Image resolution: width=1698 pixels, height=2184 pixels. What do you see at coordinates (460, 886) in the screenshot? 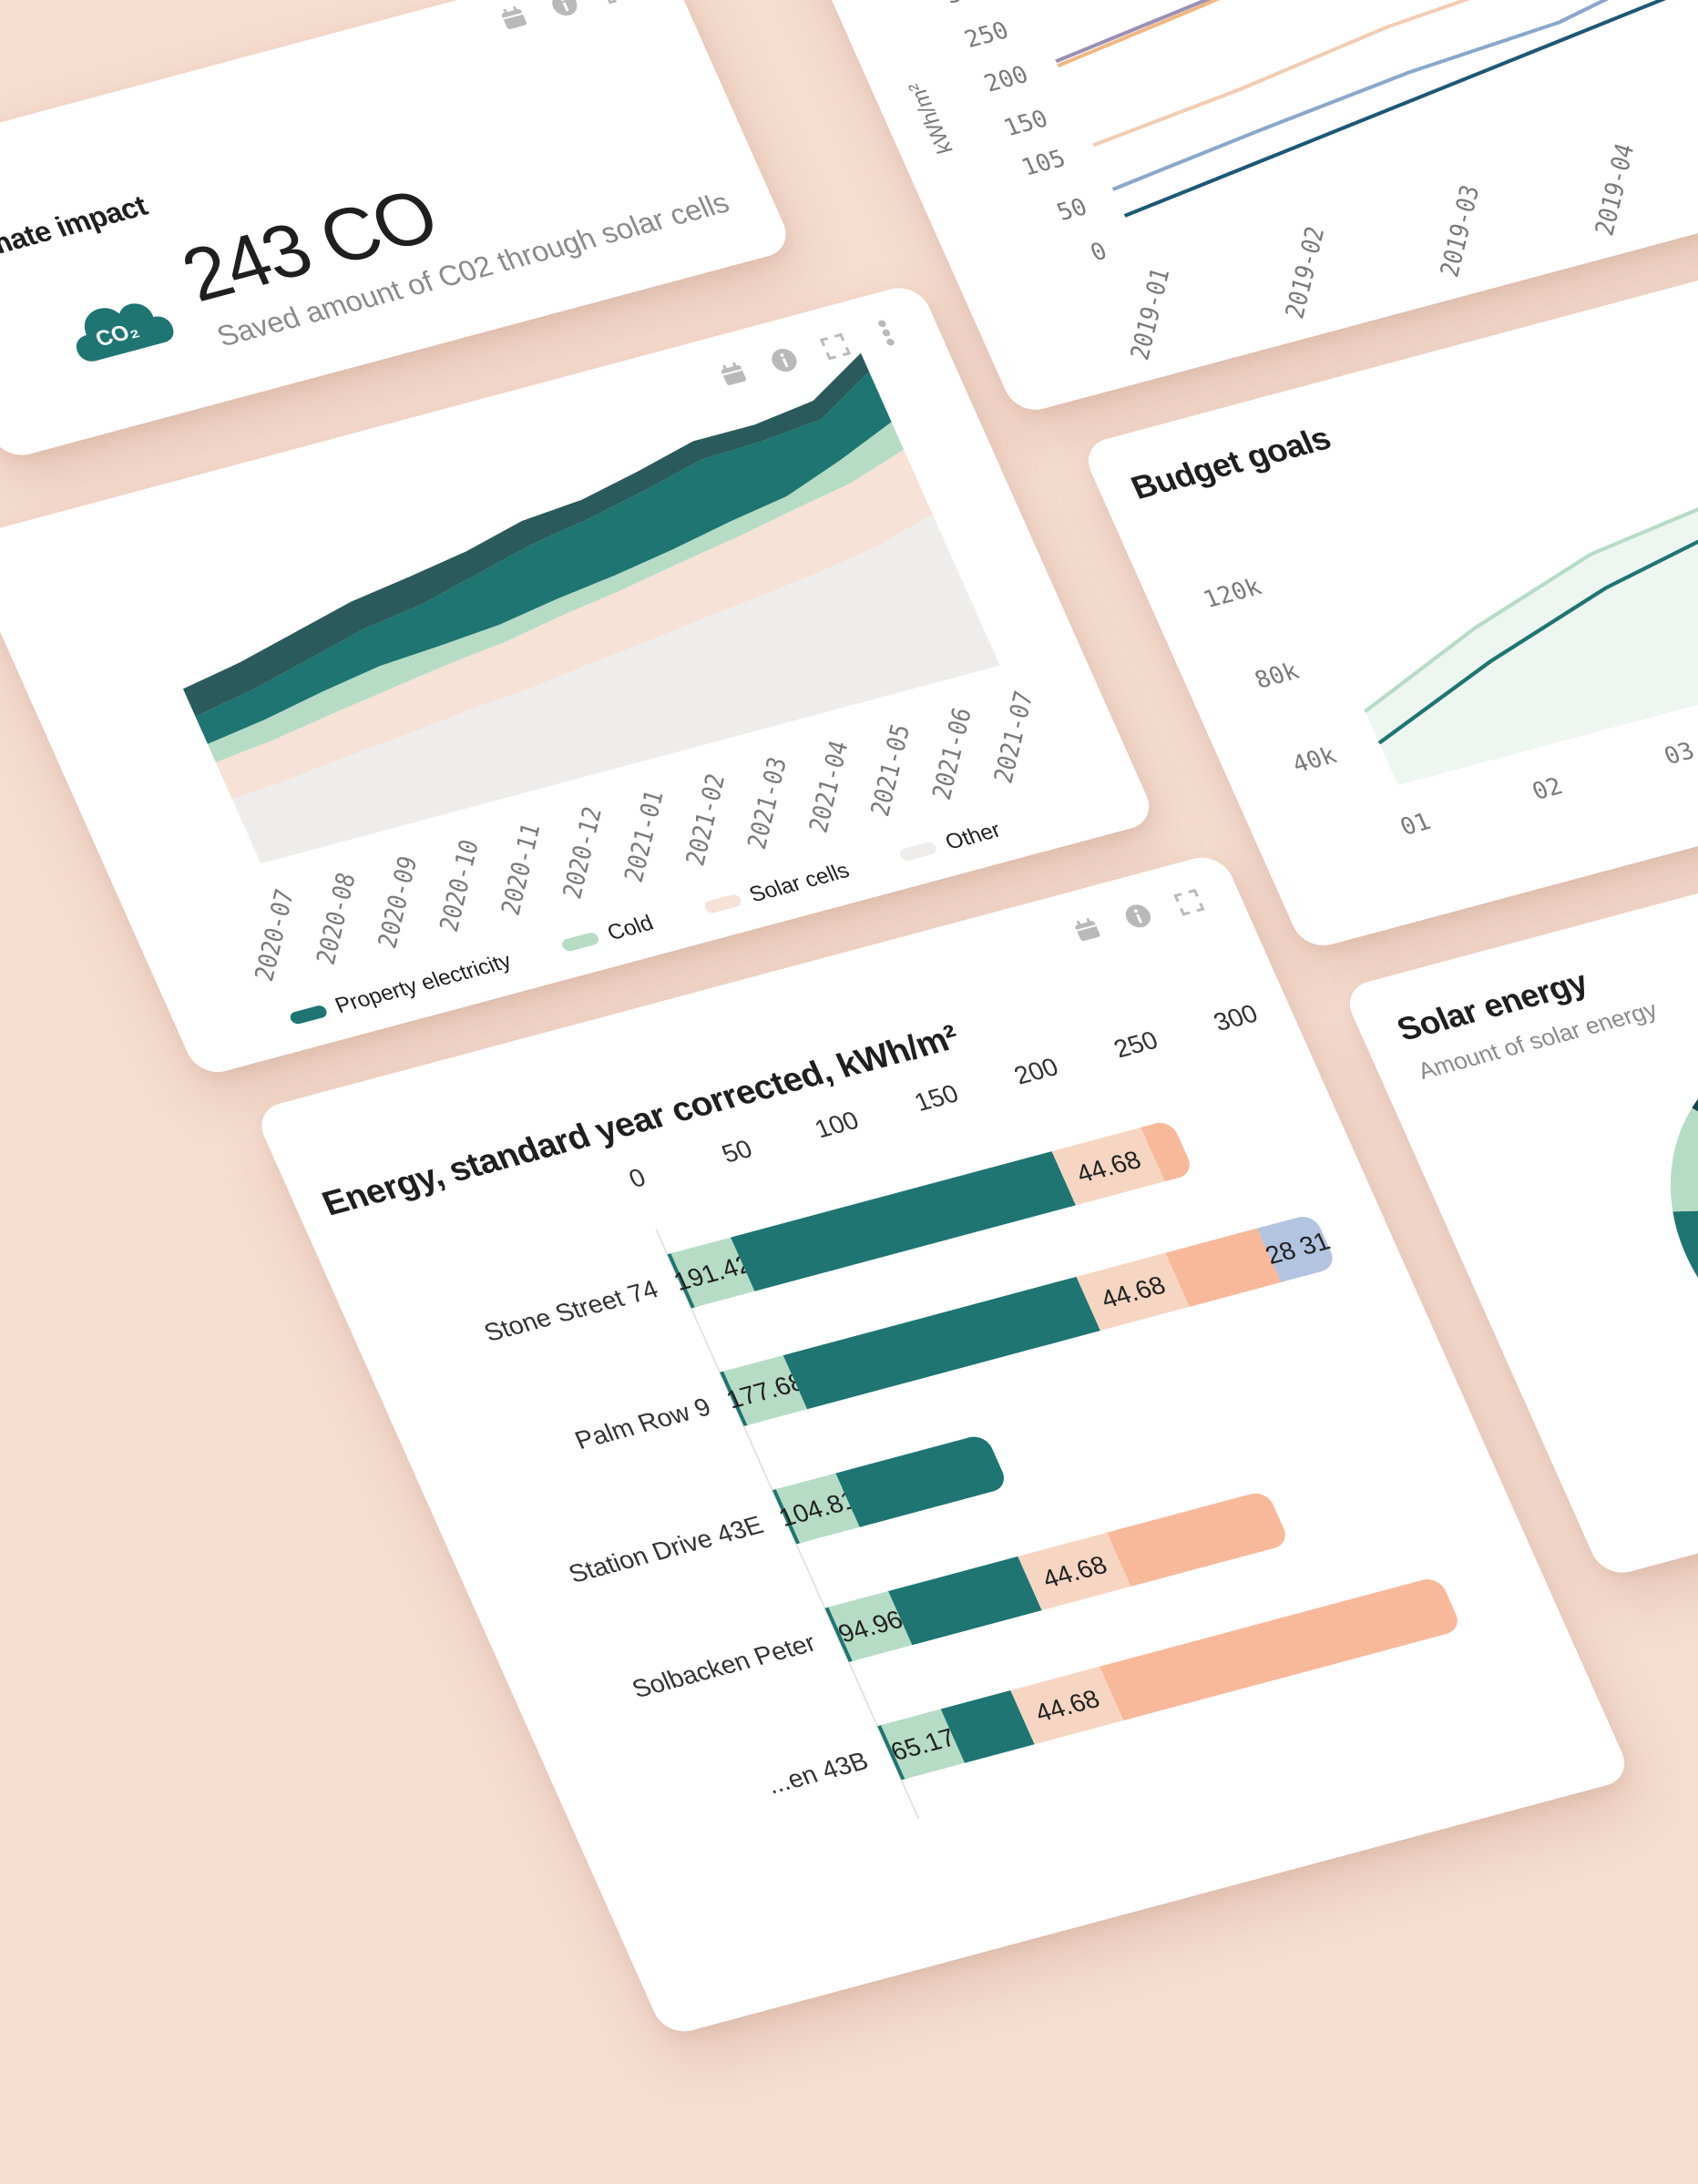
I see `x-tick-label: 2020-10` at bounding box center [460, 886].